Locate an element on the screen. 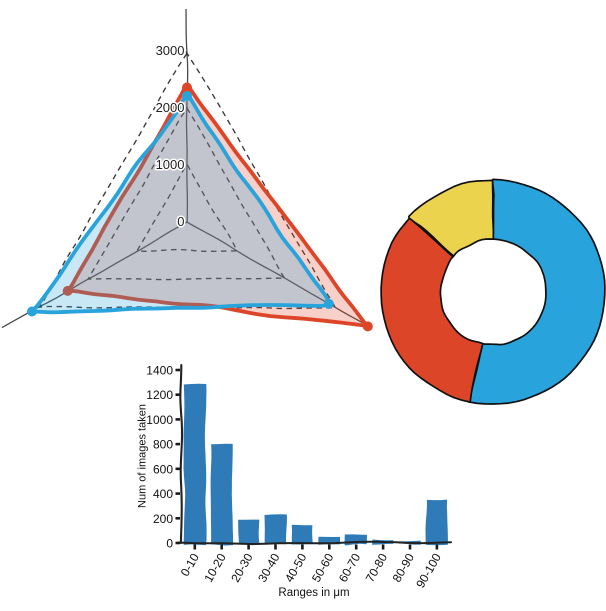 The image size is (606, 611). svg-text: 1200 is located at coordinates (159, 395).